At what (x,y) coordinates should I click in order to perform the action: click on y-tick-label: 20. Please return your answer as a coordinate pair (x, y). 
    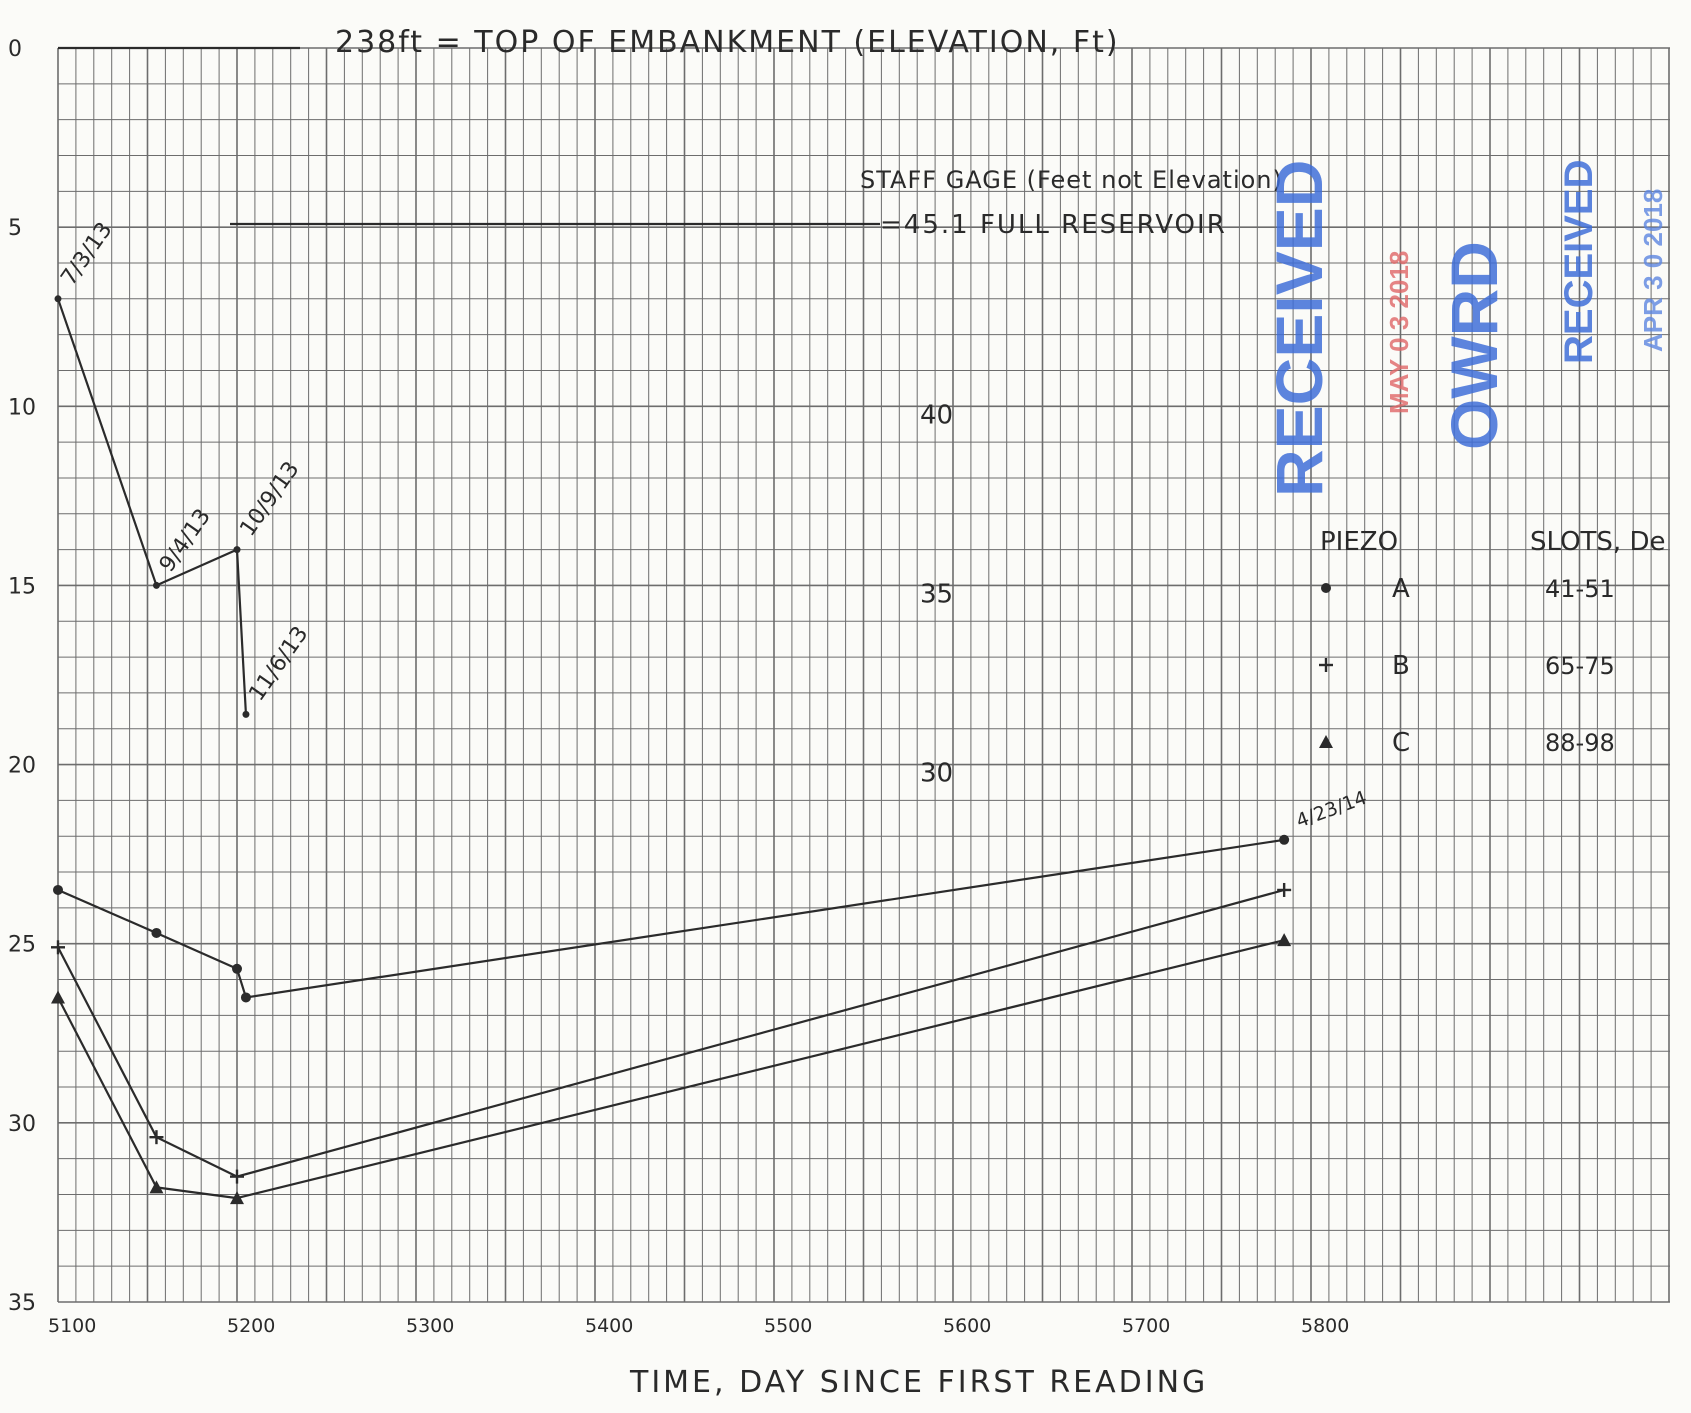
    Looking at the image, I should click on (22, 766).